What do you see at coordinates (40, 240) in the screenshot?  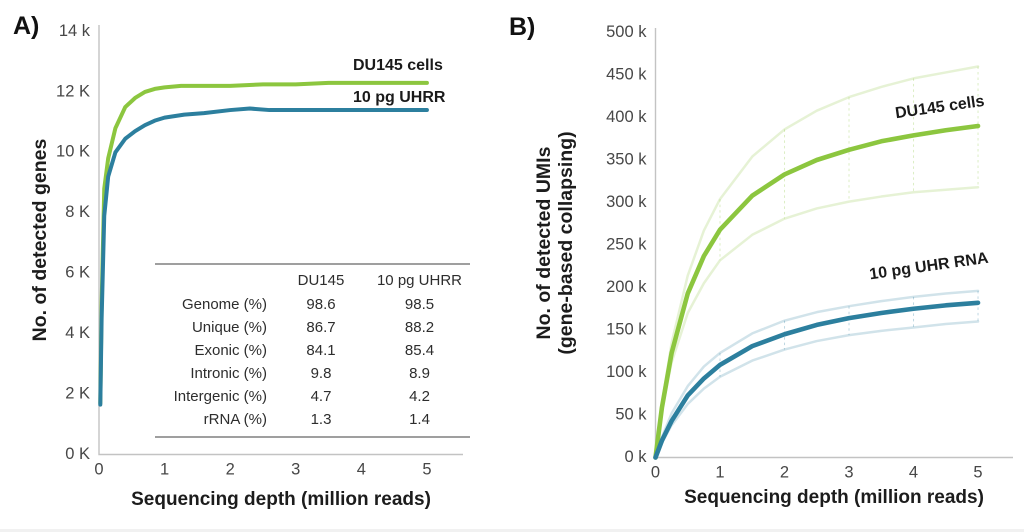 I see `panel-a-y-axis-title: No. of detected genes` at bounding box center [40, 240].